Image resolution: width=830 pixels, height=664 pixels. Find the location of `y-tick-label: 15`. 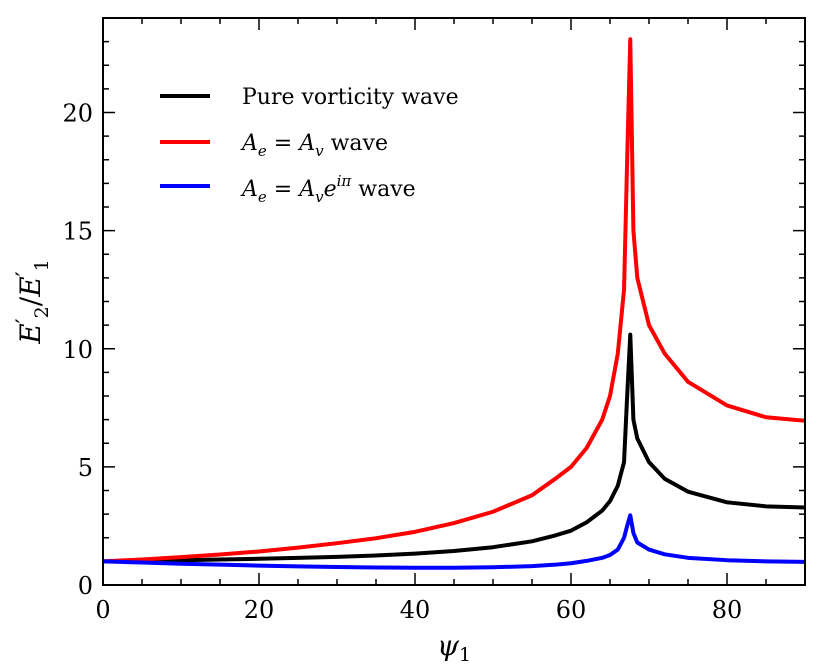

y-tick-label: 15 is located at coordinates (77, 232).